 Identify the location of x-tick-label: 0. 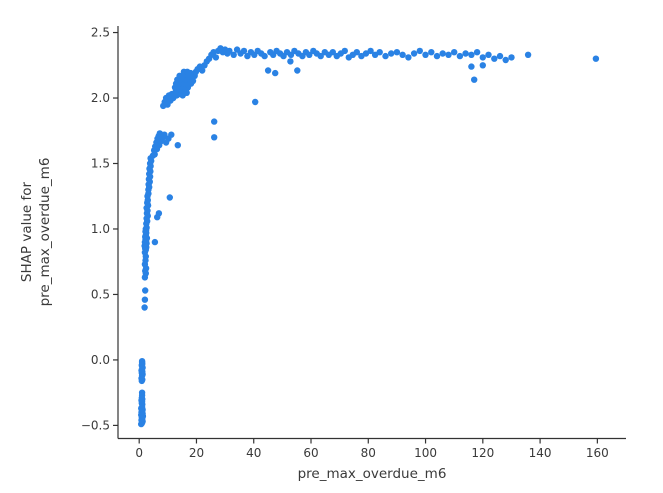
(139, 453).